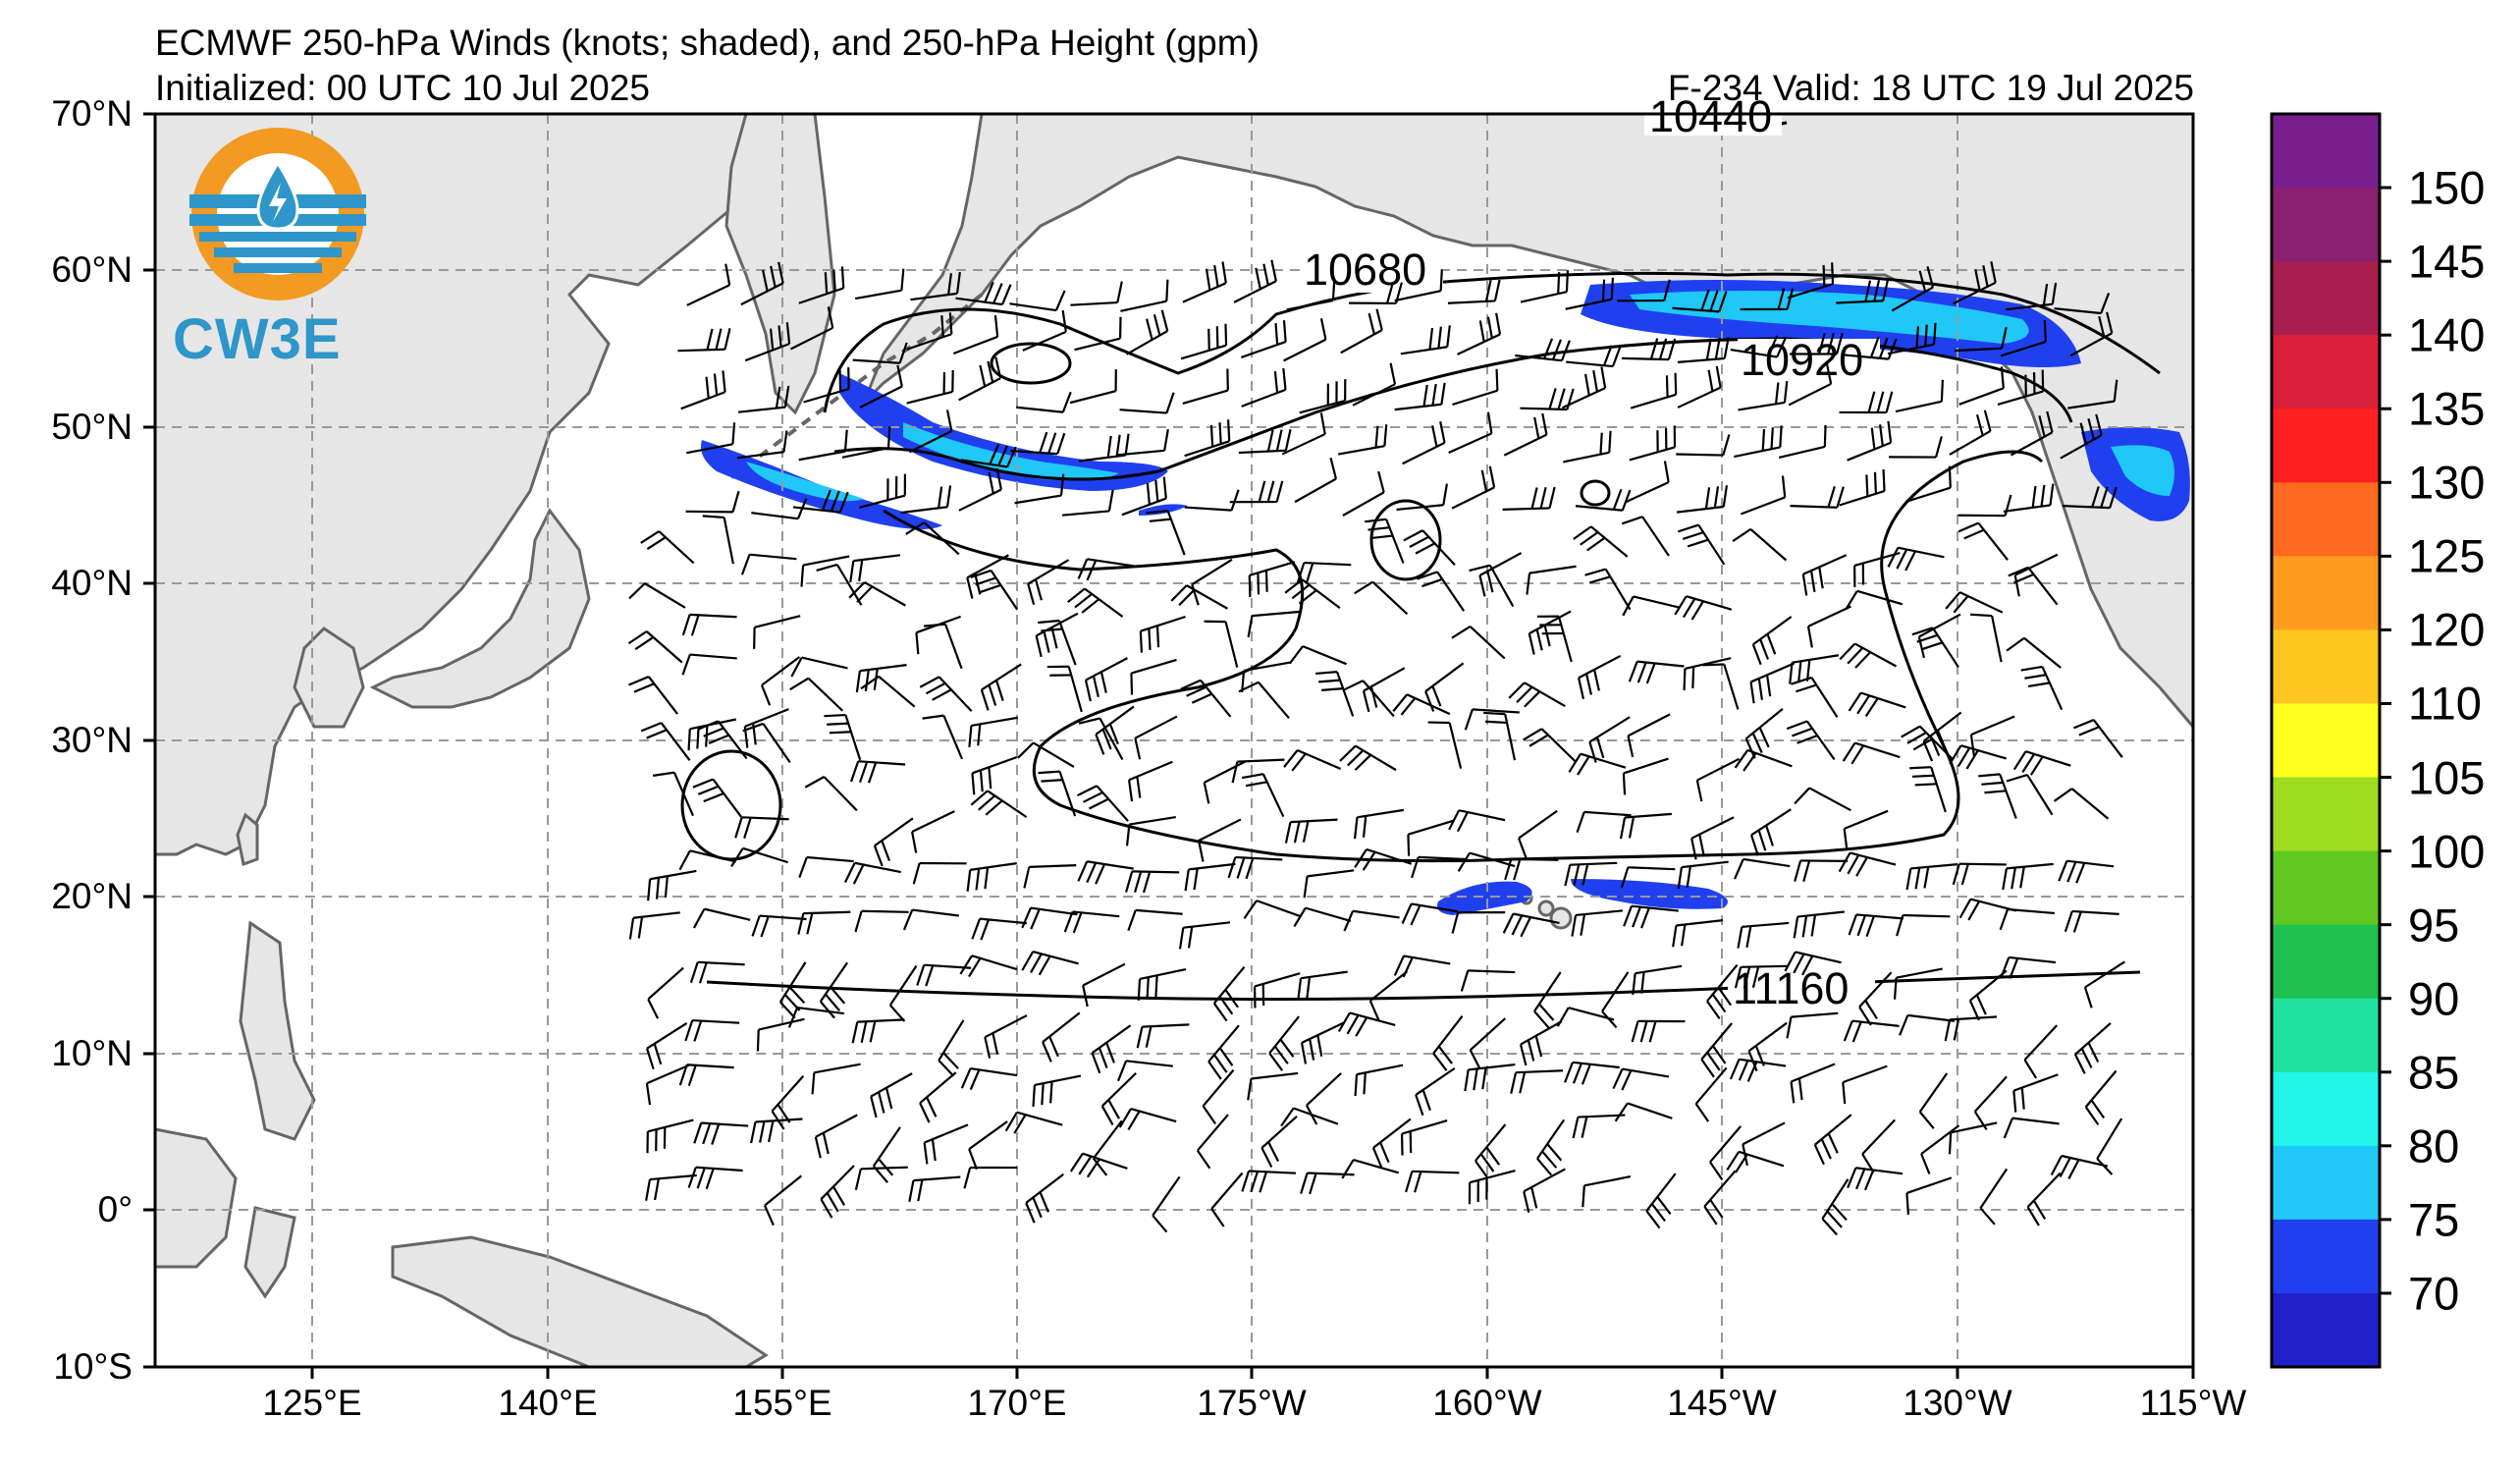  I want to click on colorbar, so click(2330, 740).